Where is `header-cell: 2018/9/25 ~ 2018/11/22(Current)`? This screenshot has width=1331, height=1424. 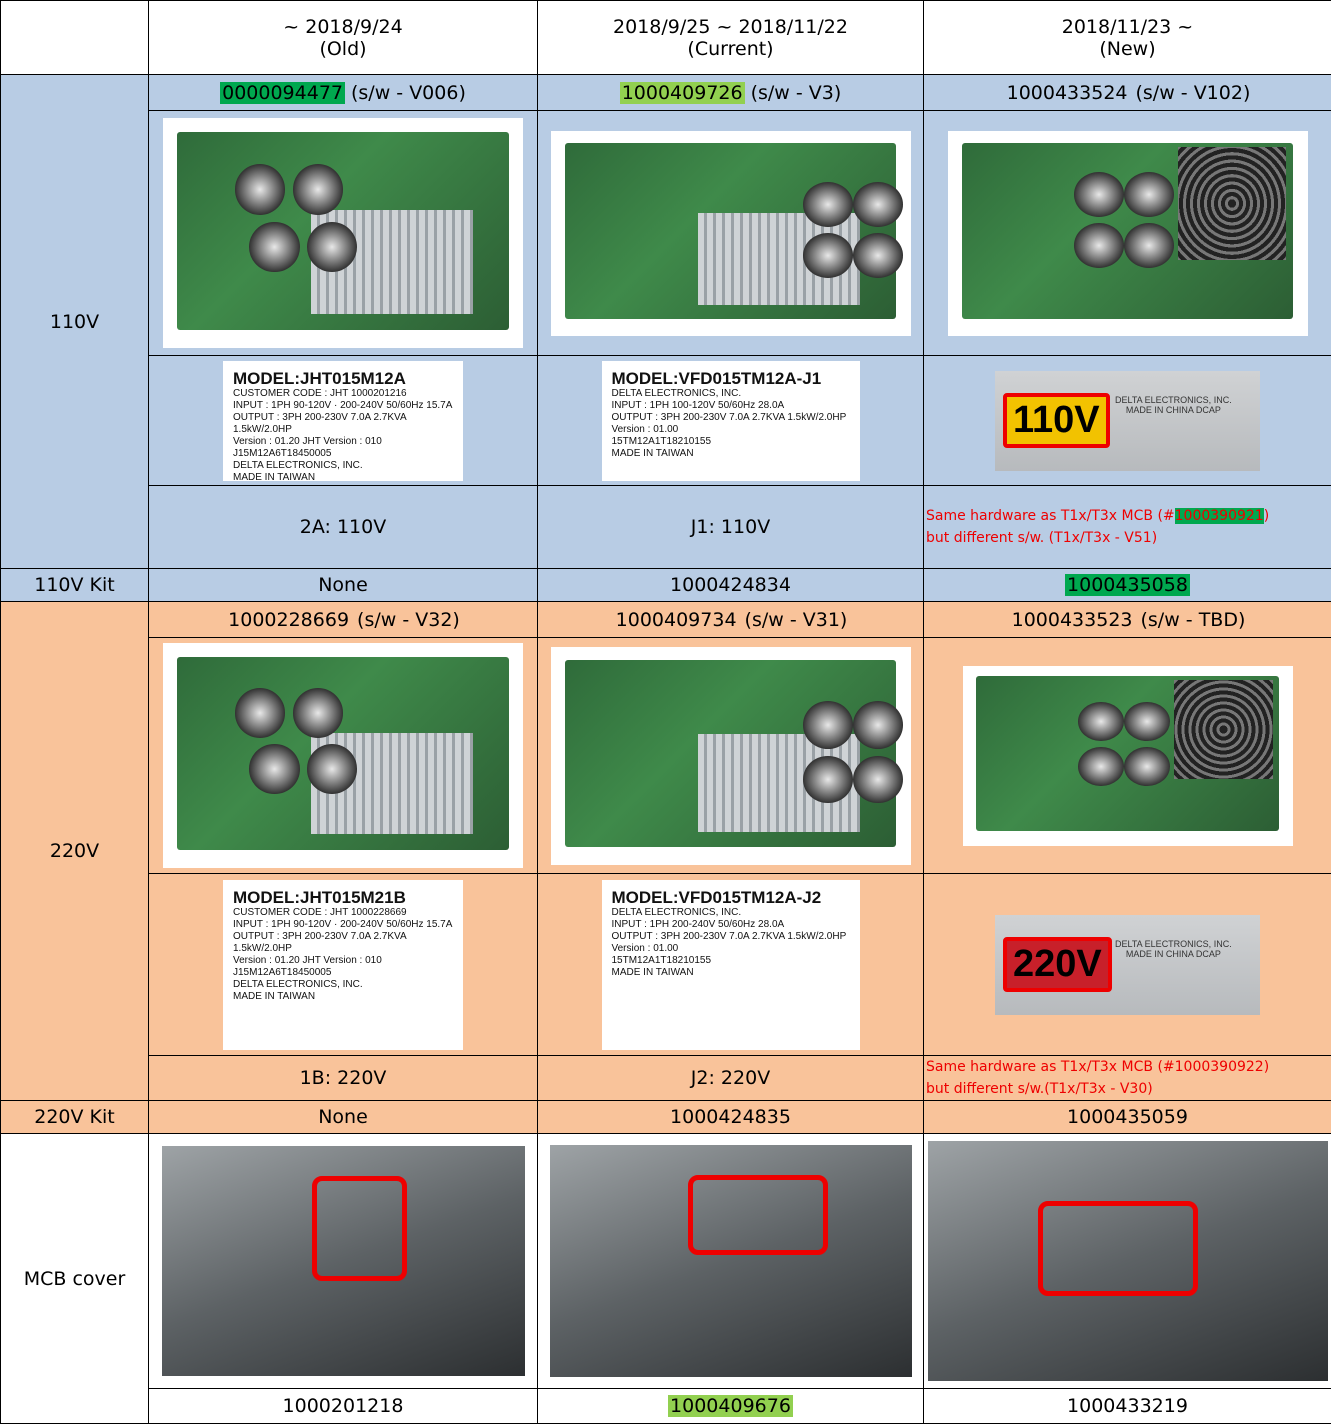 header-cell: 2018/9/25 ~ 2018/11/22(Current) is located at coordinates (731, 38).